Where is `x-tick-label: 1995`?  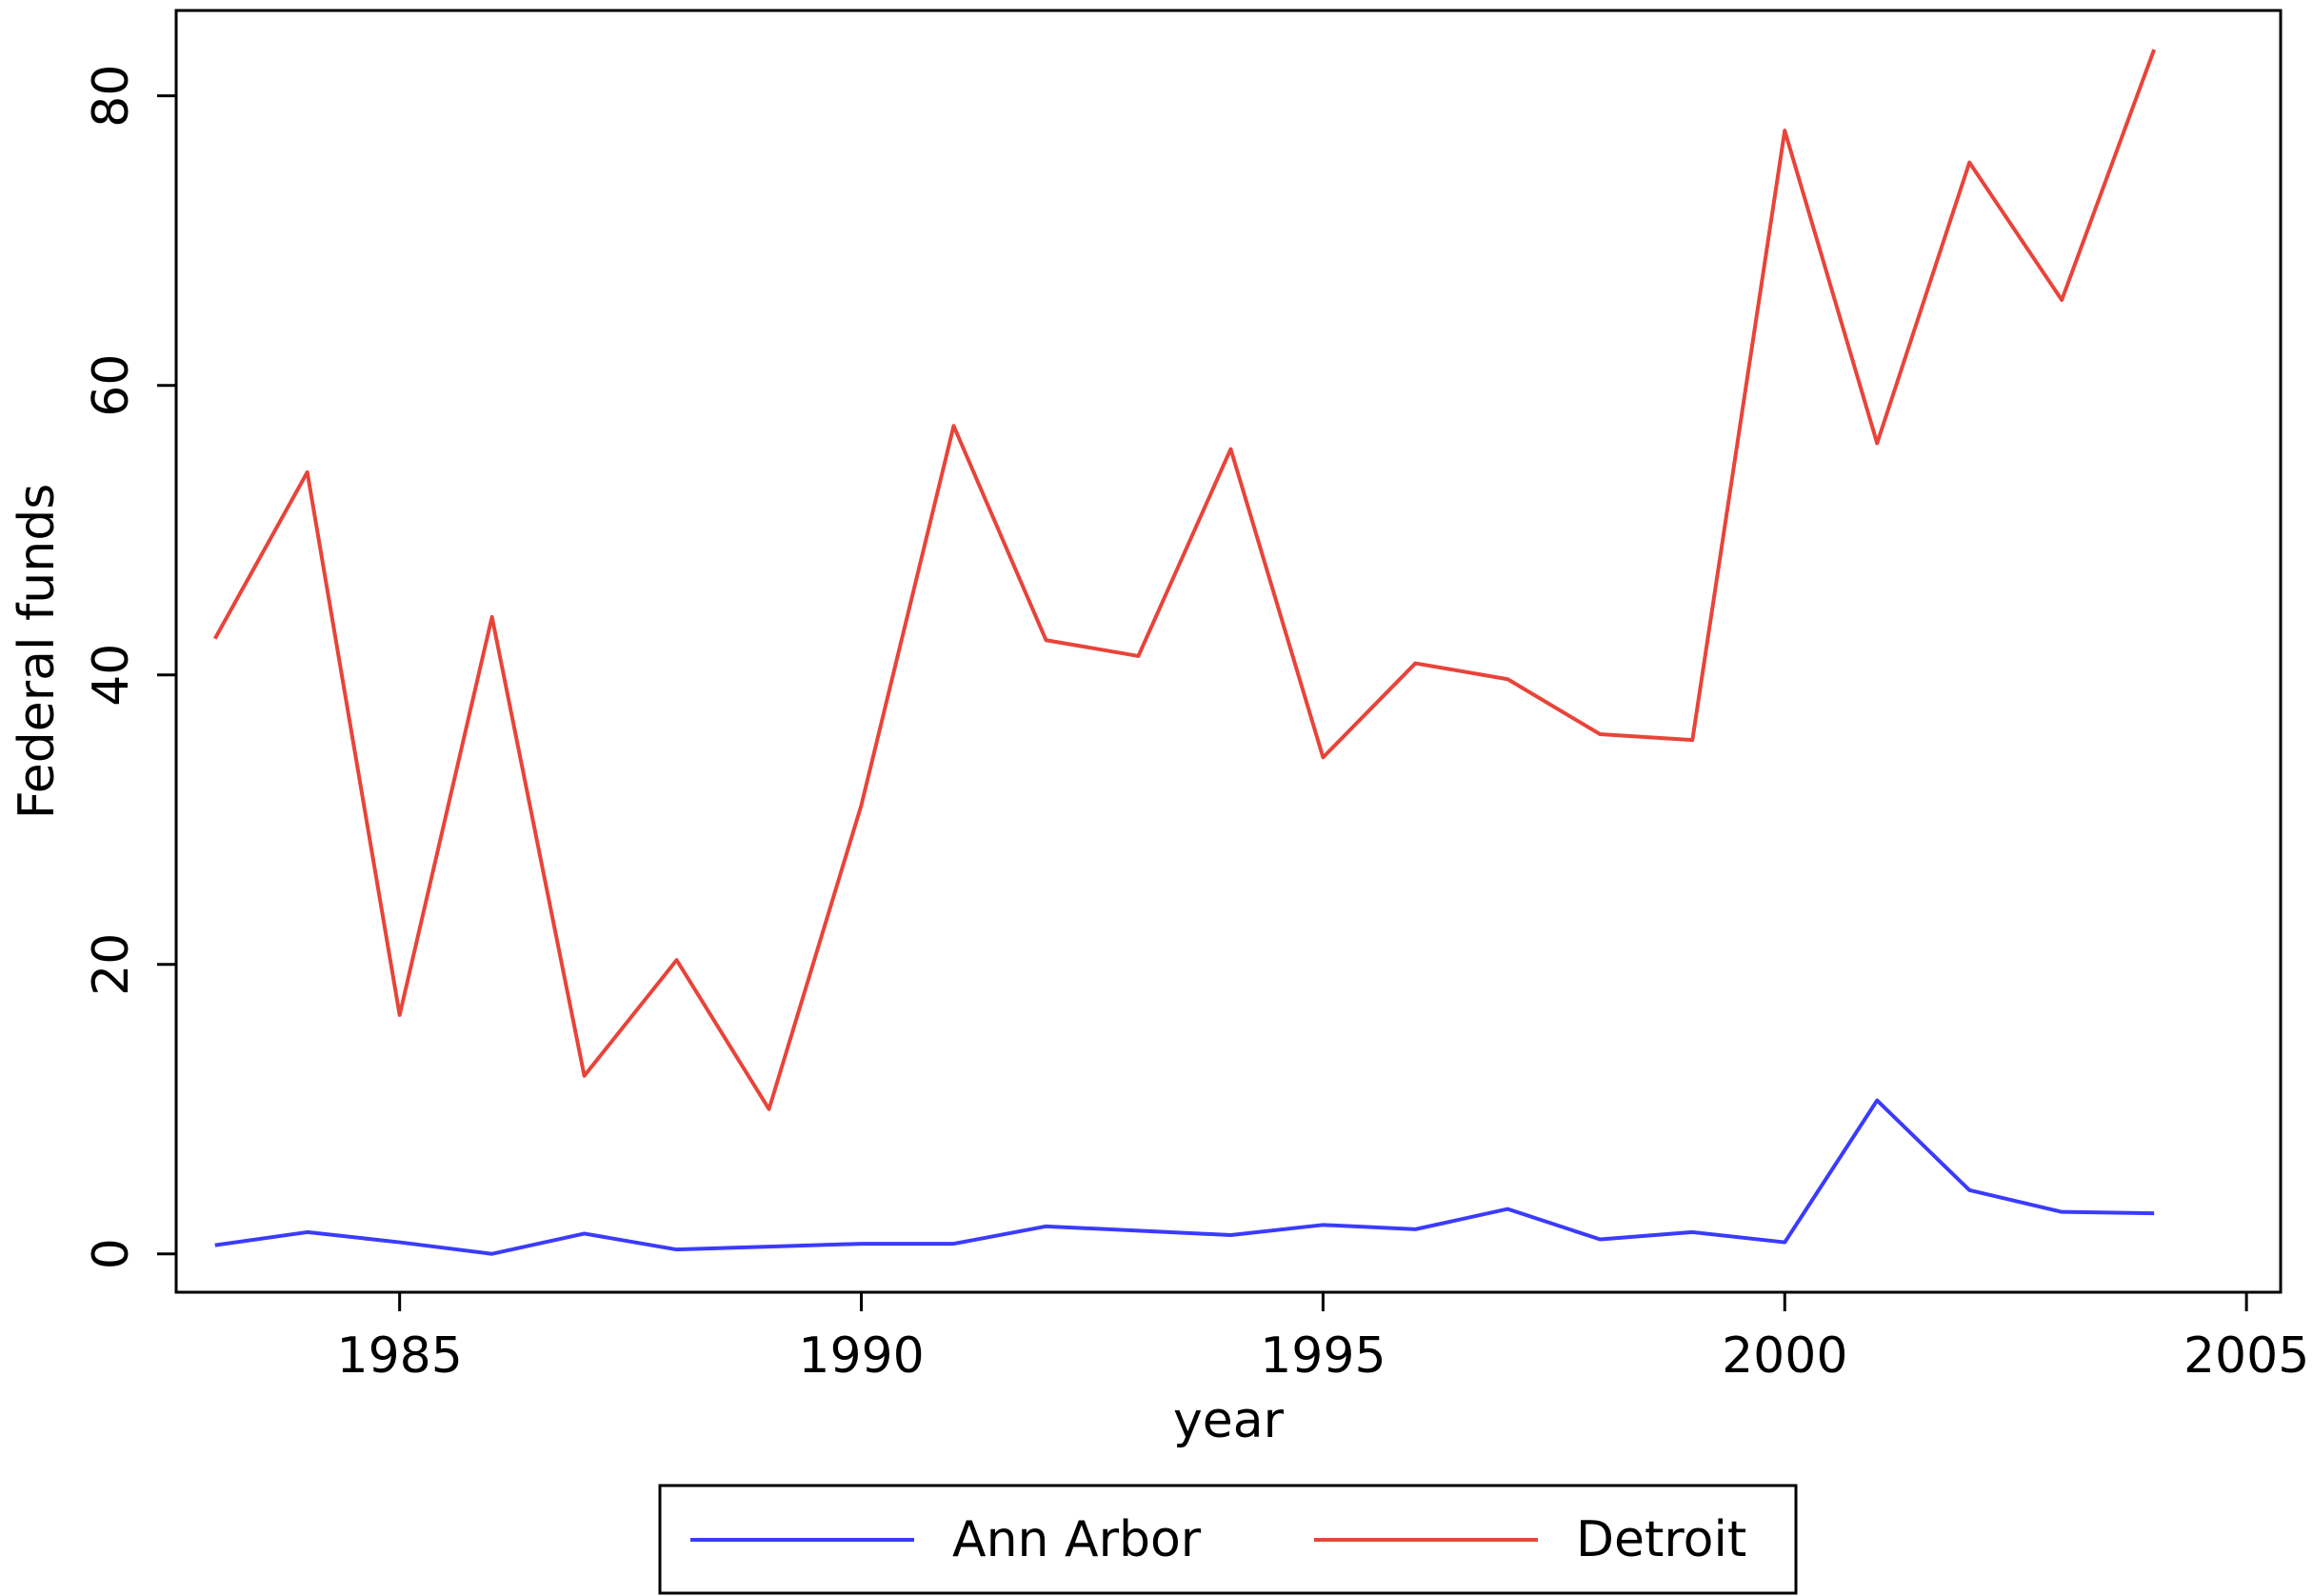
x-tick-label: 1995 is located at coordinates (1323, 1356).